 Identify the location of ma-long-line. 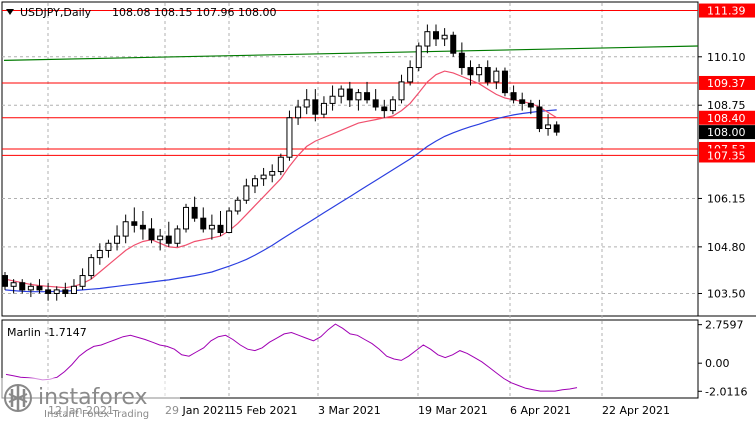
(351, 53).